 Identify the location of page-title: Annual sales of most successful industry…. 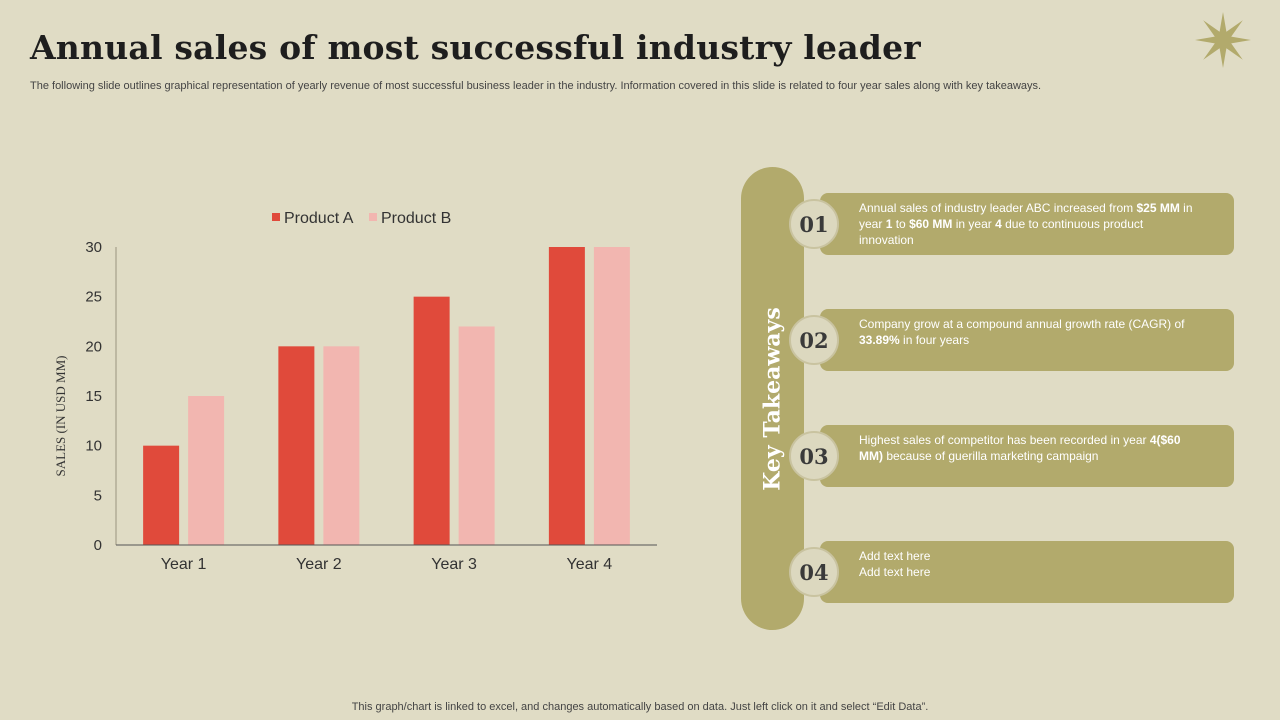
(475, 47).